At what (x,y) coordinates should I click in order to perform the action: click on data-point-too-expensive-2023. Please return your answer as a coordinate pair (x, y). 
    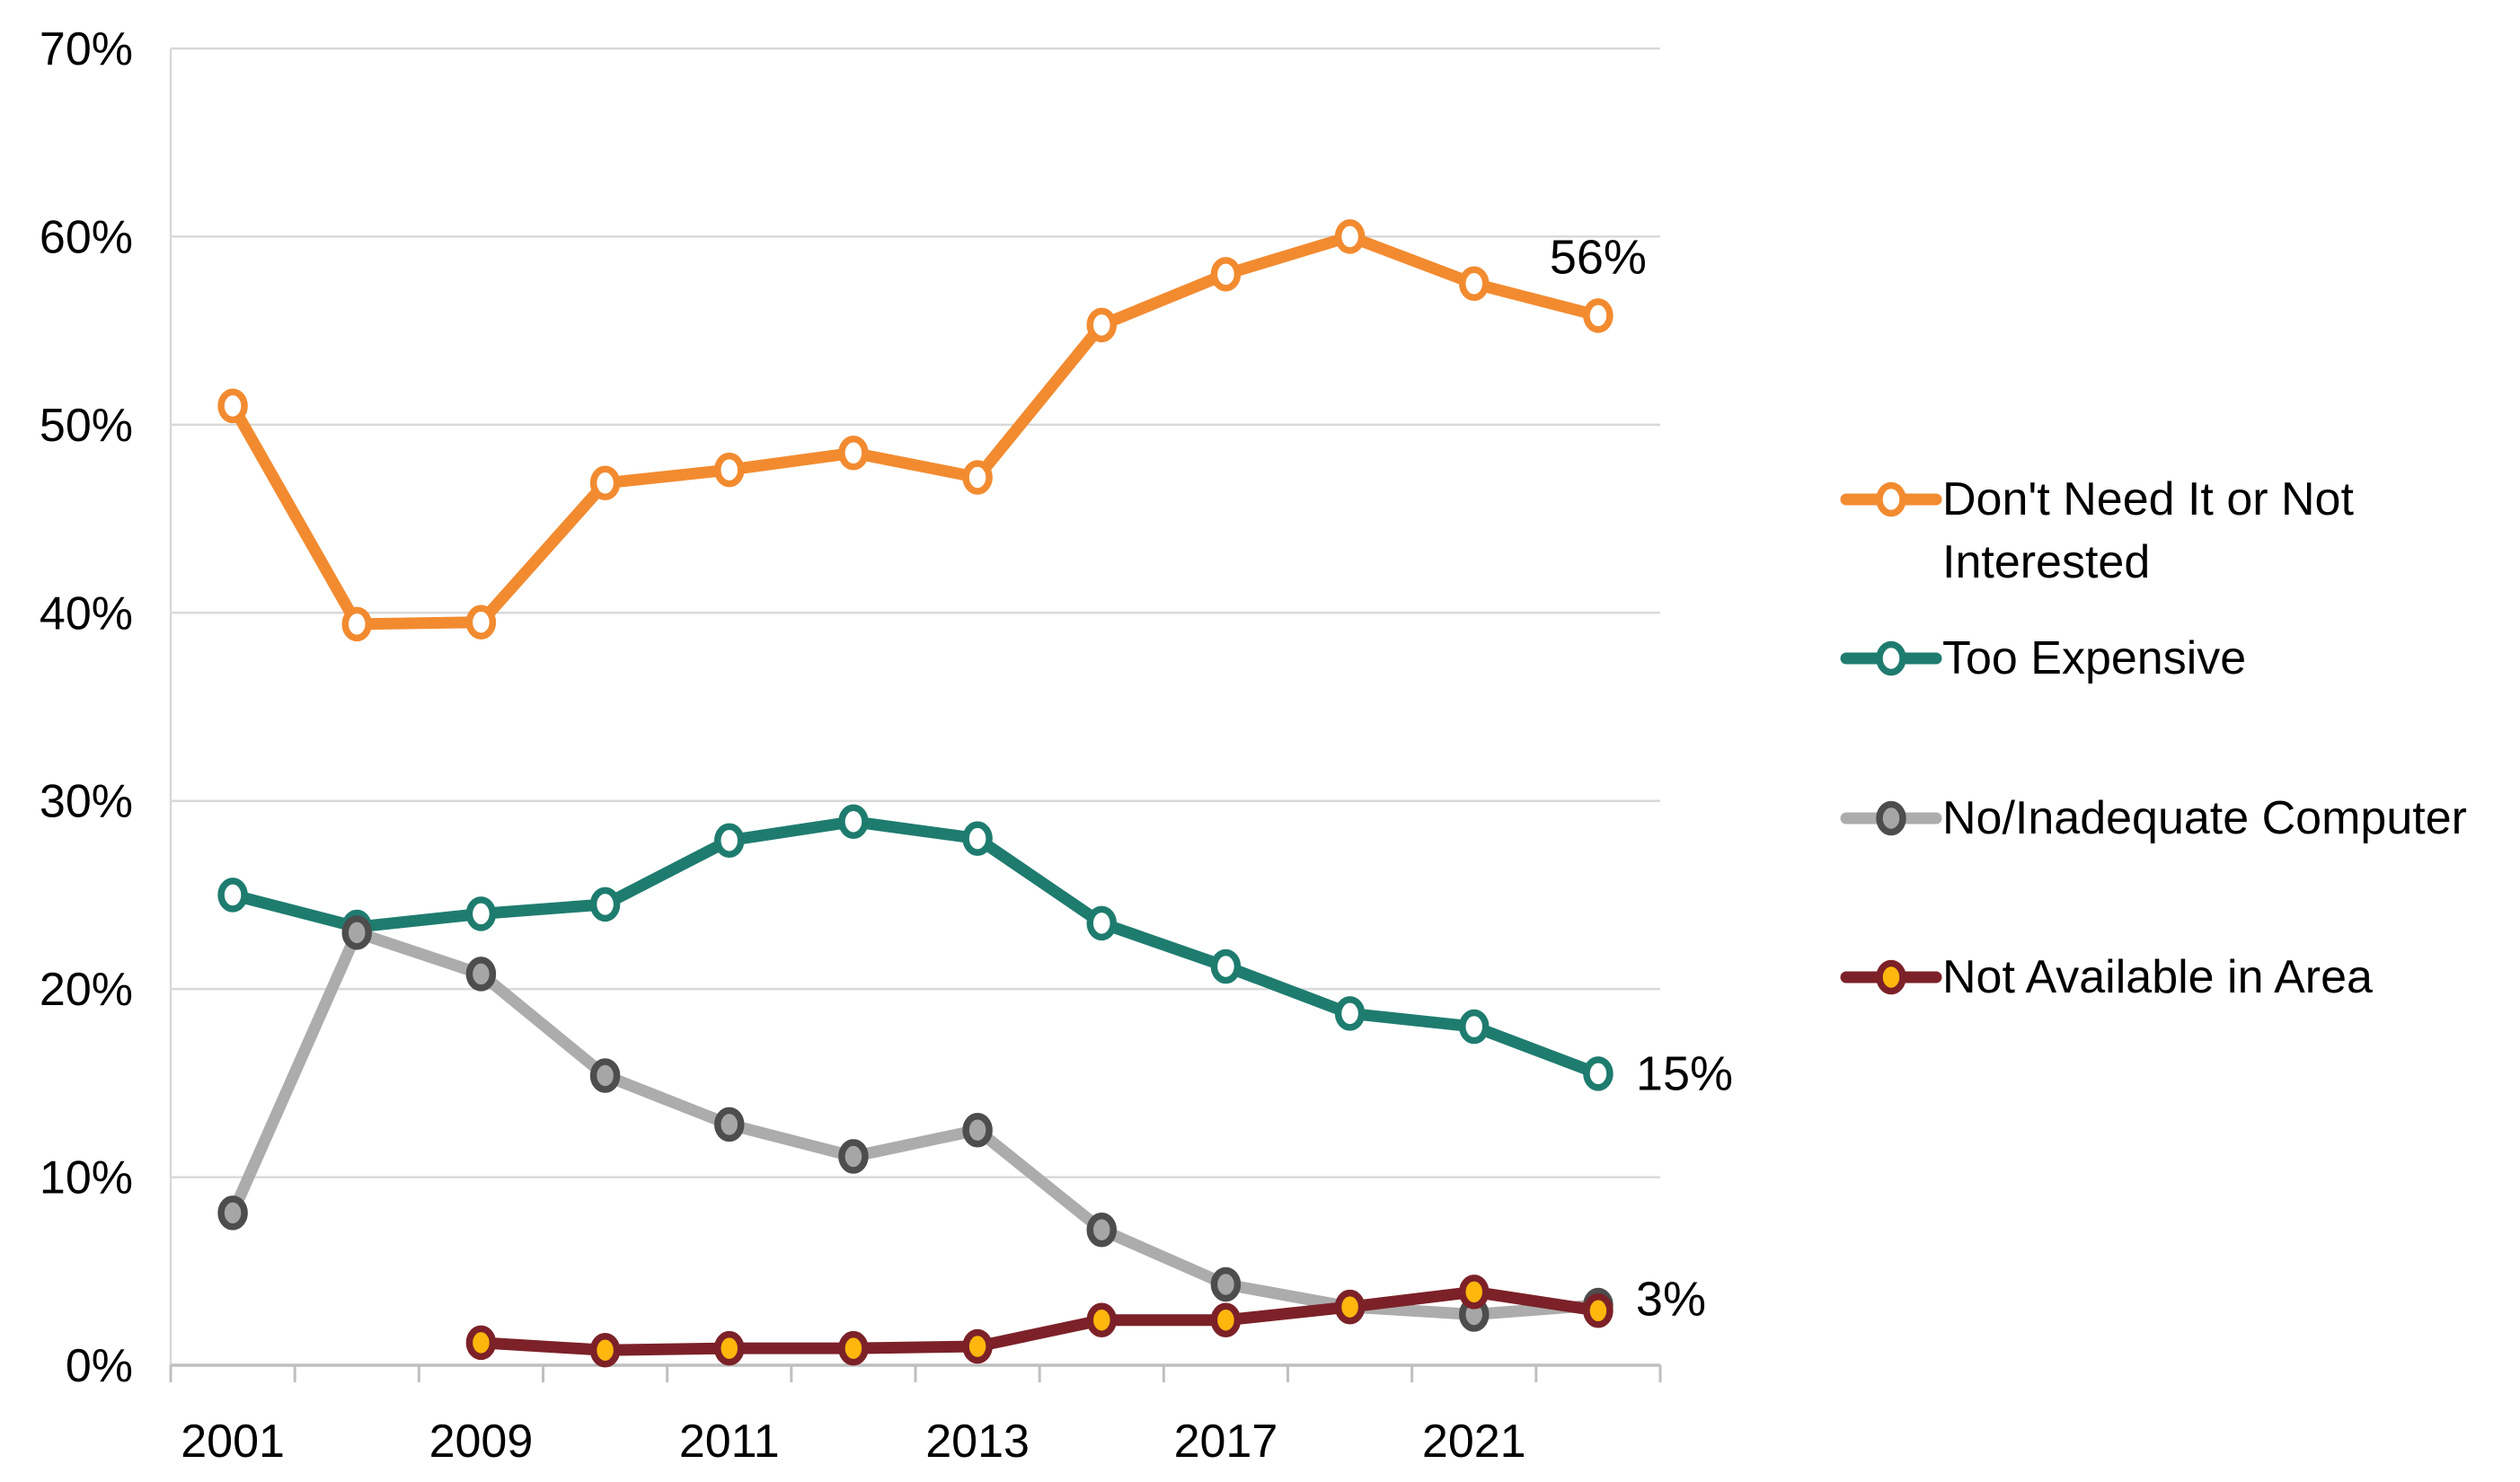
    Looking at the image, I should click on (1598, 1073).